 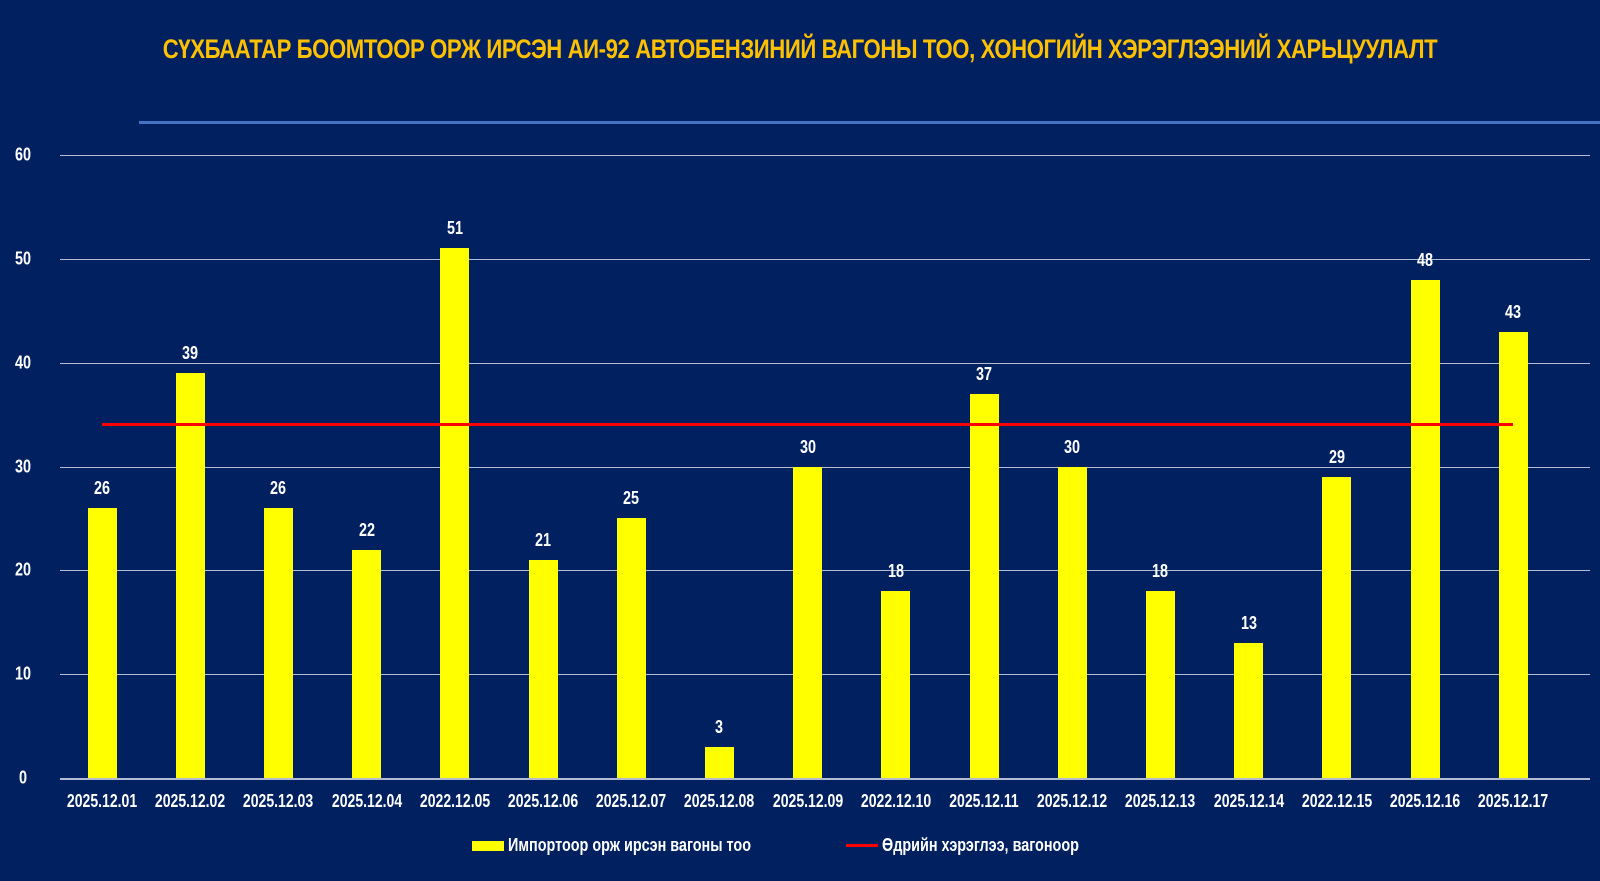 What do you see at coordinates (543, 539) in the screenshot?
I see `bar-value-label: 21` at bounding box center [543, 539].